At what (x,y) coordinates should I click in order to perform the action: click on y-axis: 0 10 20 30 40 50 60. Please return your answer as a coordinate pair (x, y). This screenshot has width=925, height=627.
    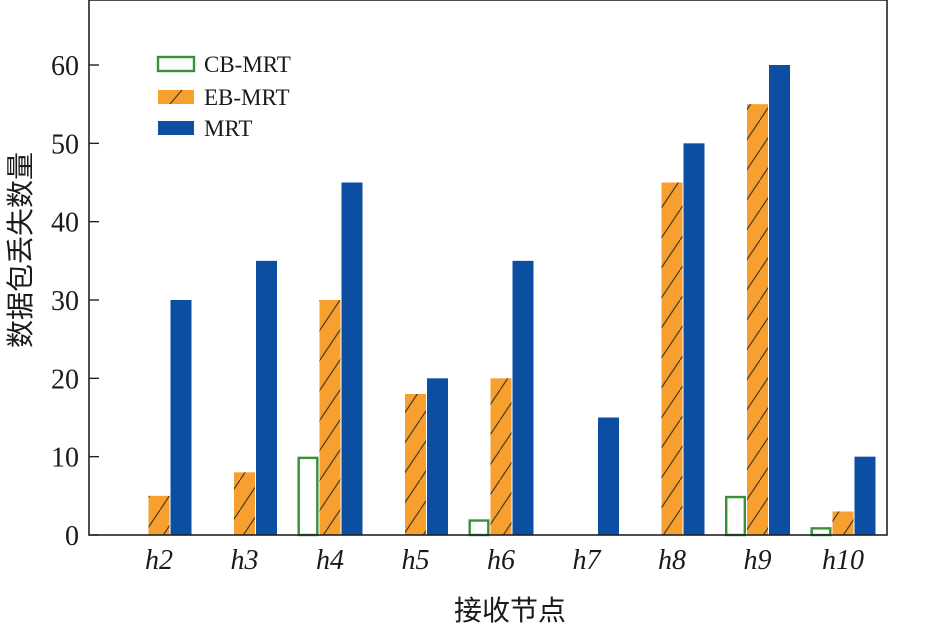
    Looking at the image, I should click on (75, 301).